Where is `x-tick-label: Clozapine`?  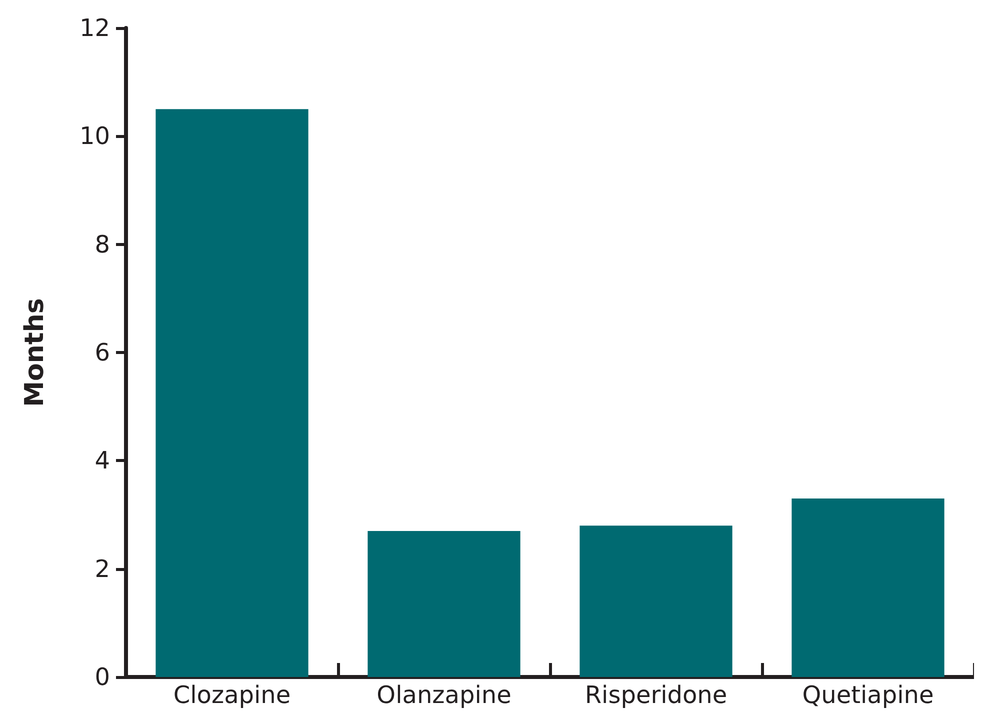
x-tick-label: Clozapine is located at coordinates (232, 695).